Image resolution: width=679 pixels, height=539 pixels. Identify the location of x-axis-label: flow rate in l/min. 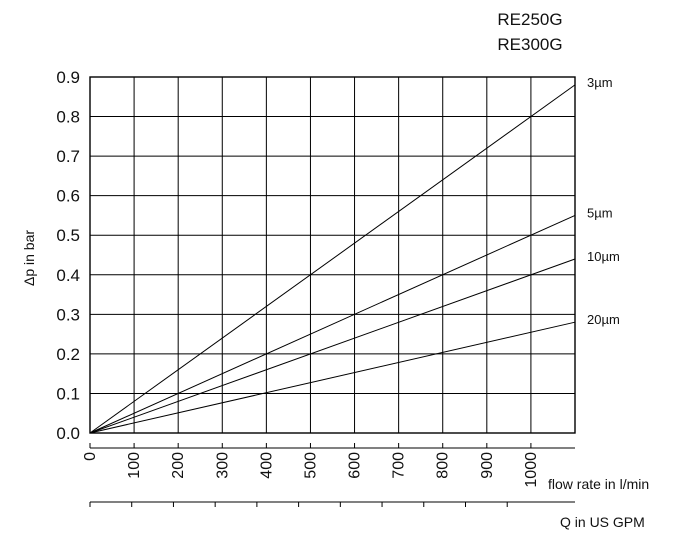
(598, 484).